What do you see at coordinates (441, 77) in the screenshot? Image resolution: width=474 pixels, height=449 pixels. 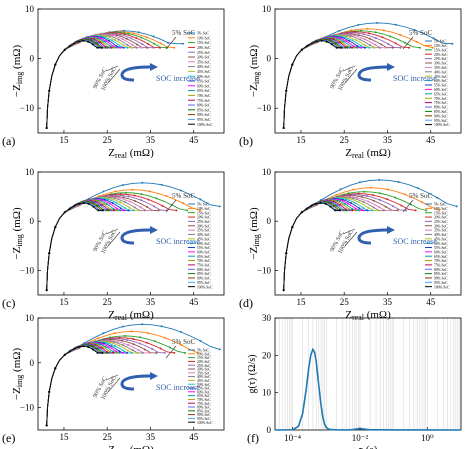 I see `legend-entry: 45% SoC` at bounding box center [441, 77].